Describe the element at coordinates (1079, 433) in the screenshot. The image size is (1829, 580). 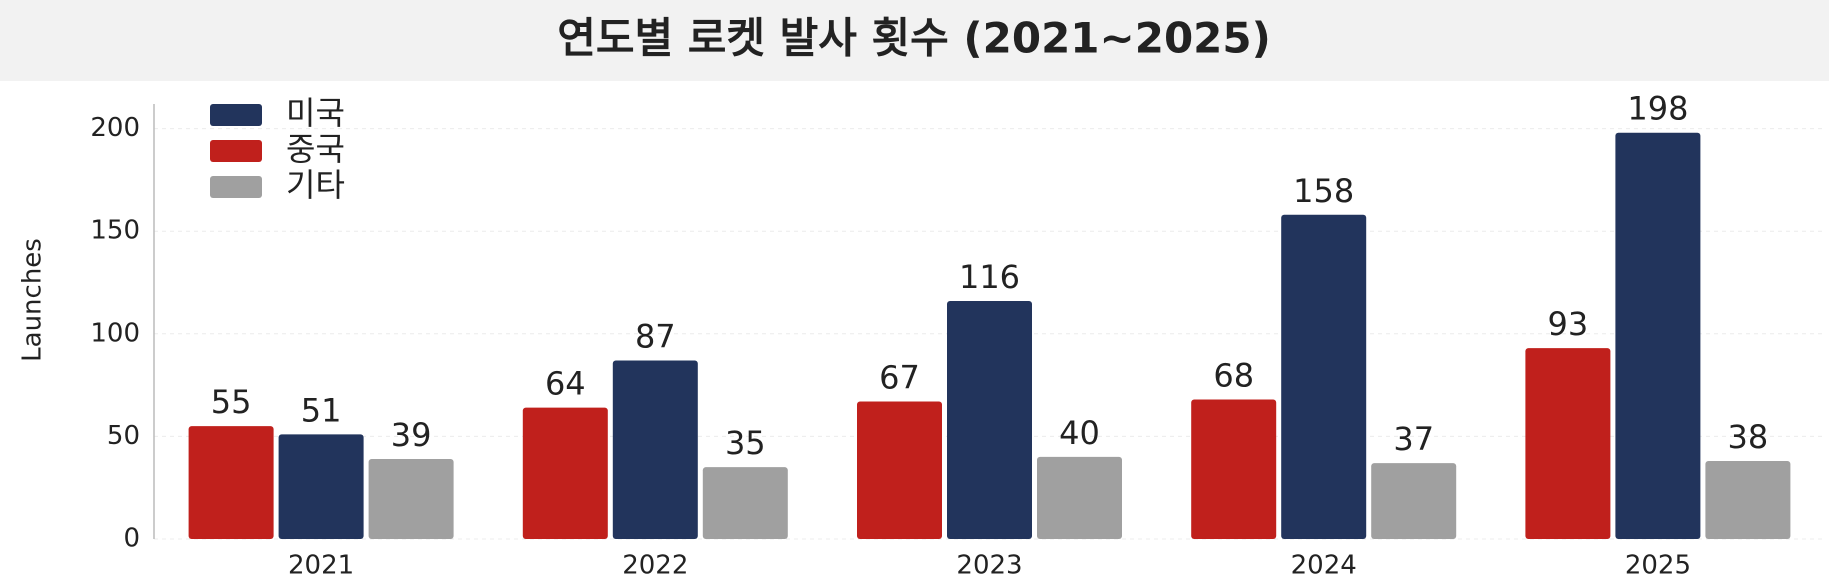
I see `value-label: 40` at that location.